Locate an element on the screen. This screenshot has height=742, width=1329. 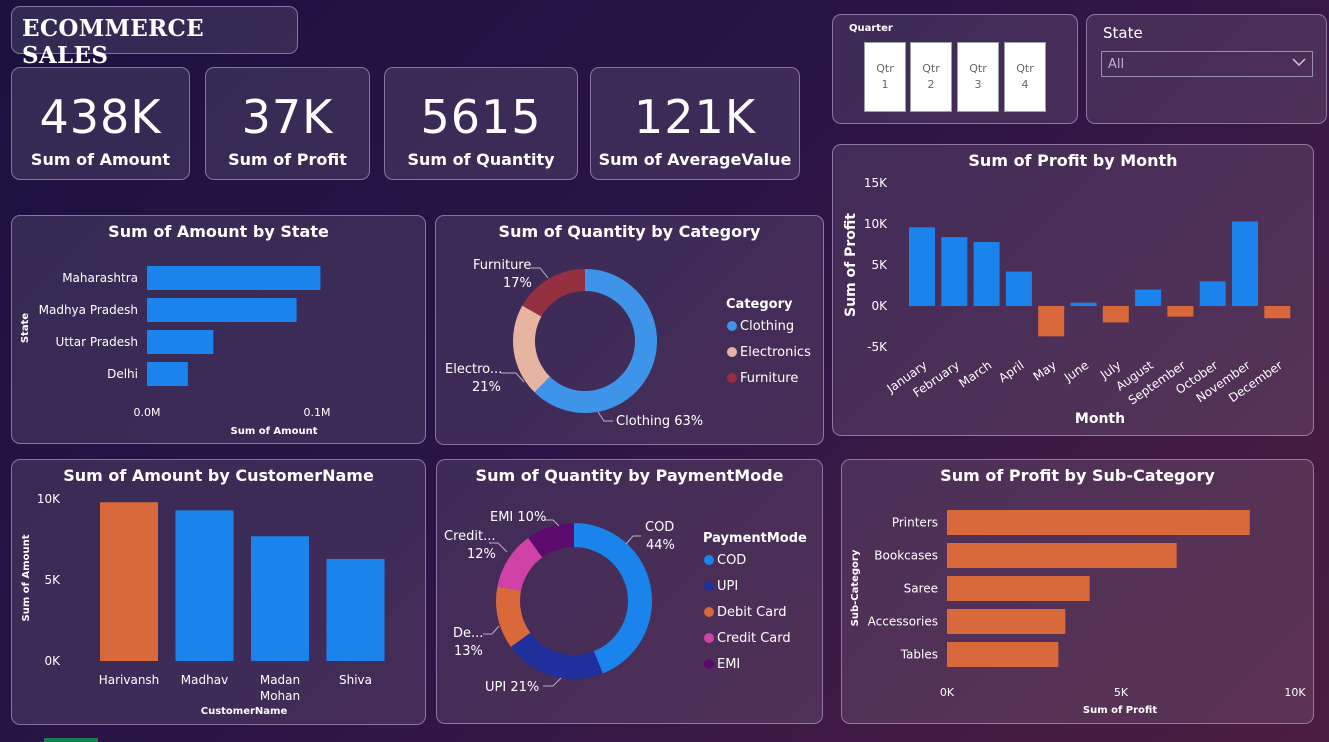
bar-shiva is located at coordinates (355, 609).